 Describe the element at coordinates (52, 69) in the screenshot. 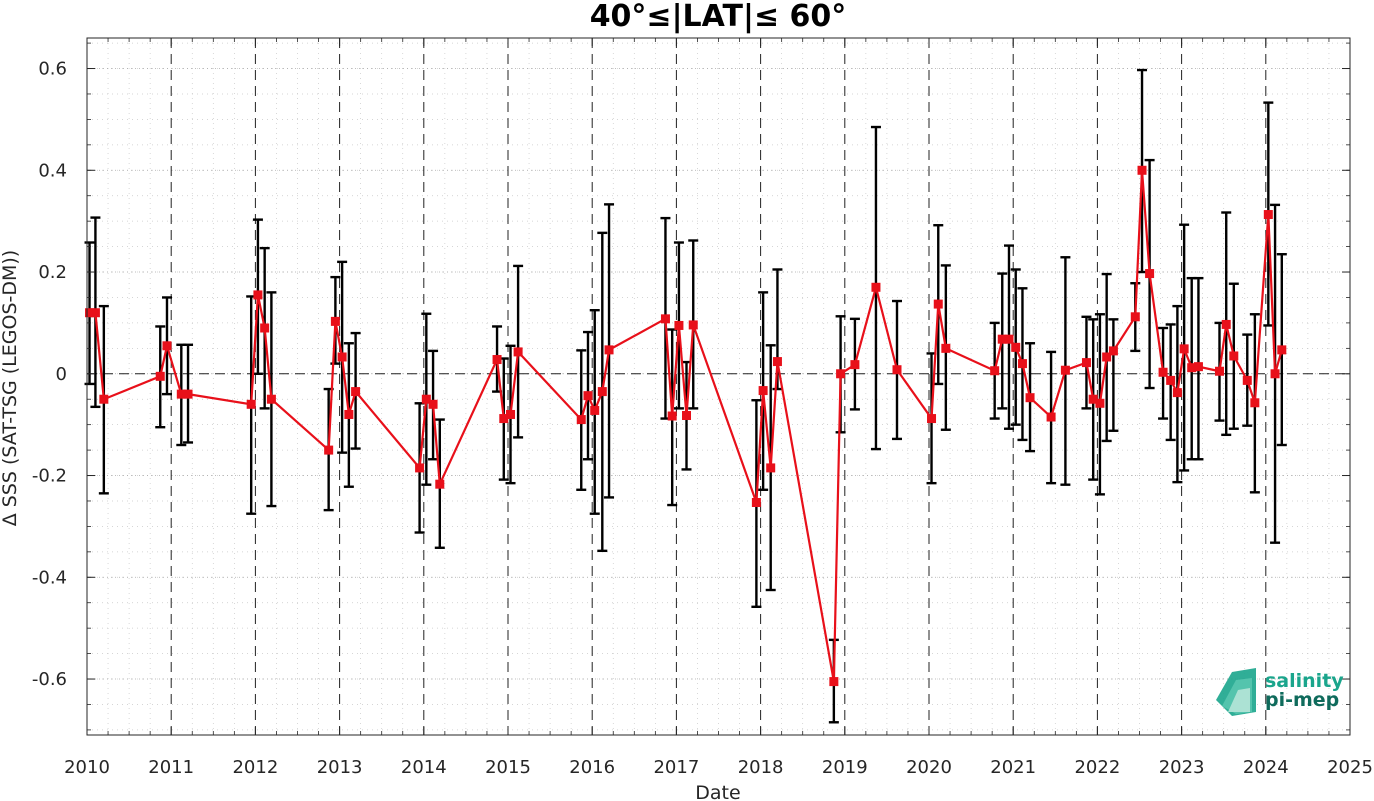

I see `y-tick-label: 0.6` at that location.